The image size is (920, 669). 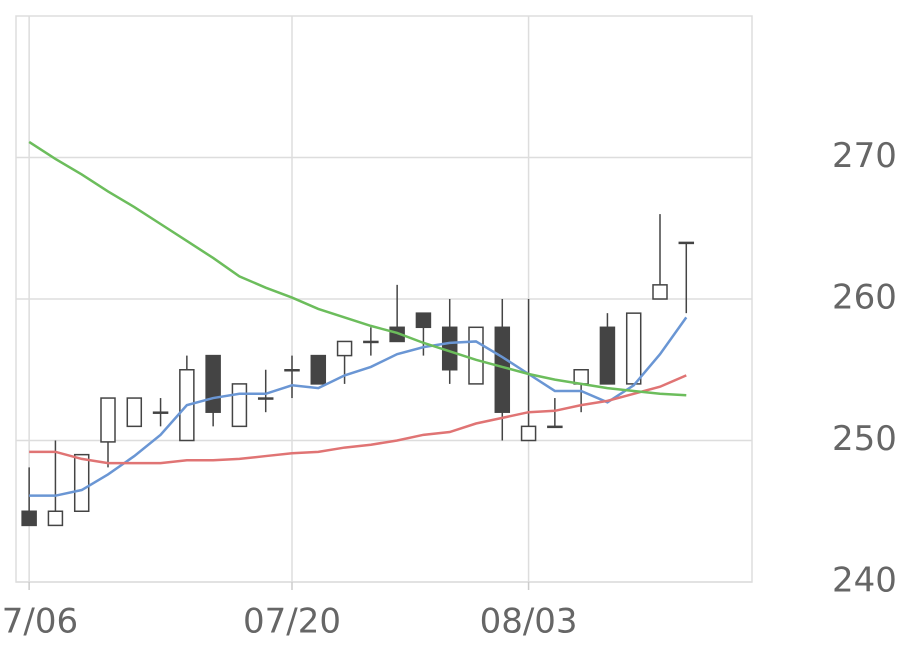 What do you see at coordinates (39, 622) in the screenshot?
I see `x-tick-label: 07/06` at bounding box center [39, 622].